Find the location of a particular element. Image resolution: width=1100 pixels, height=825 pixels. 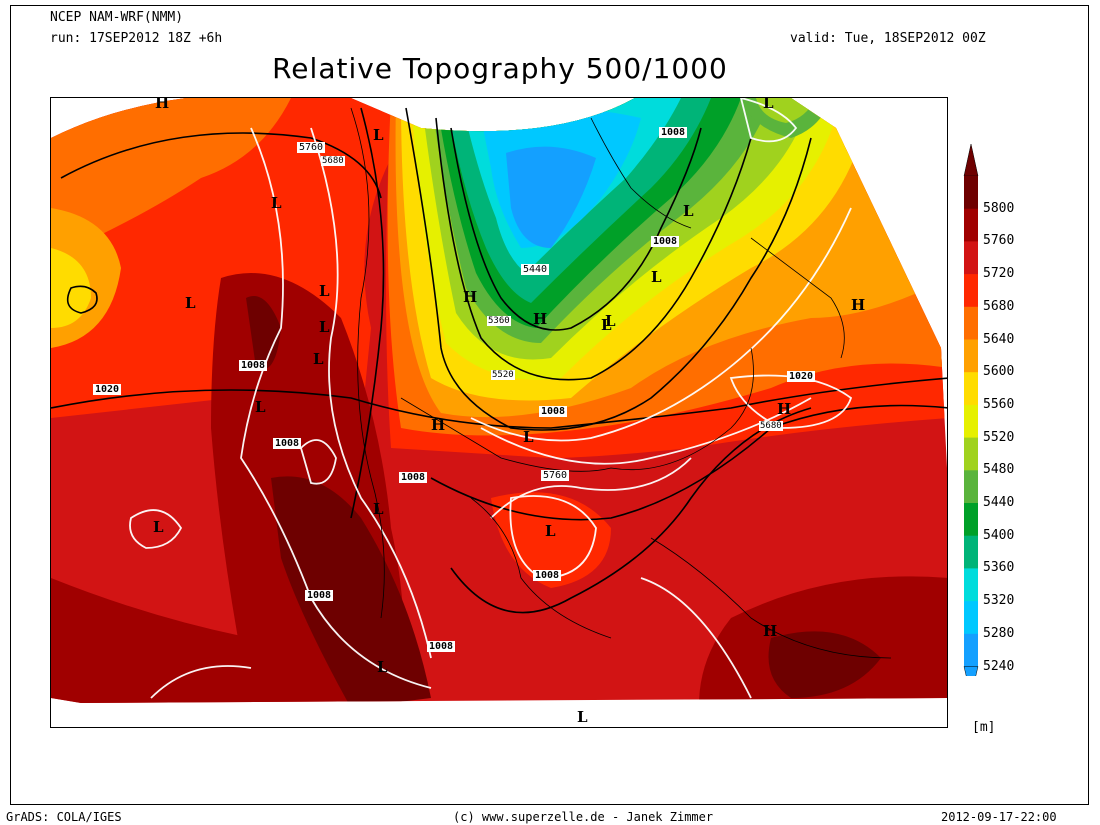

colorbar-tick-label: 5320 is located at coordinates (999, 601).